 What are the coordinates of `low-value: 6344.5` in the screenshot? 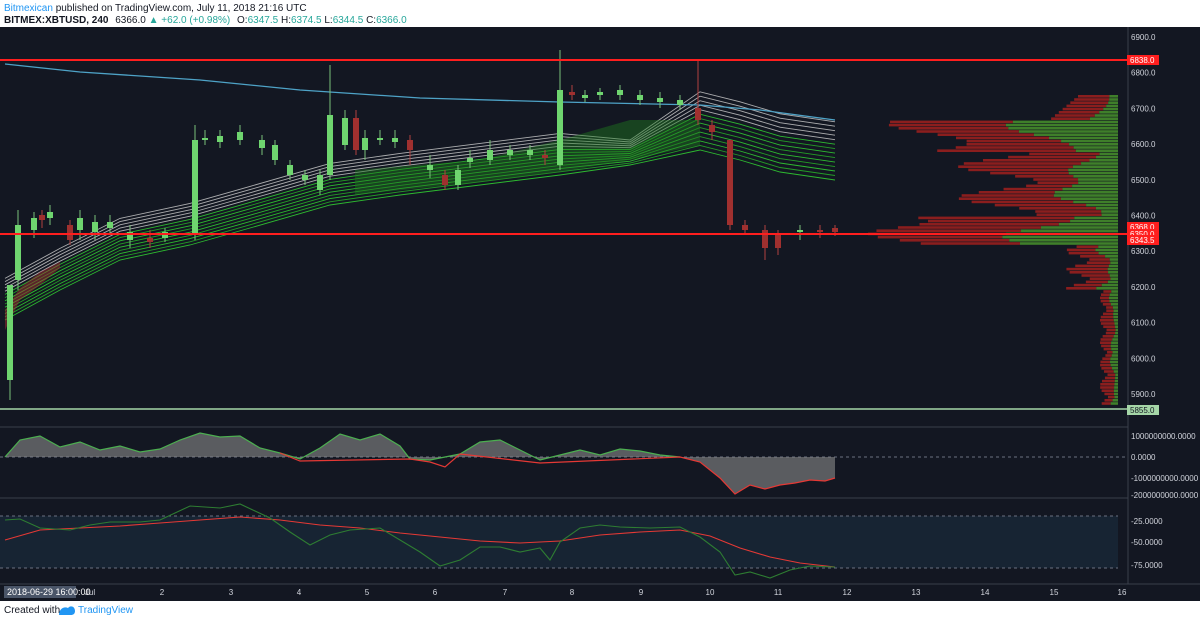 It's located at (348, 20).